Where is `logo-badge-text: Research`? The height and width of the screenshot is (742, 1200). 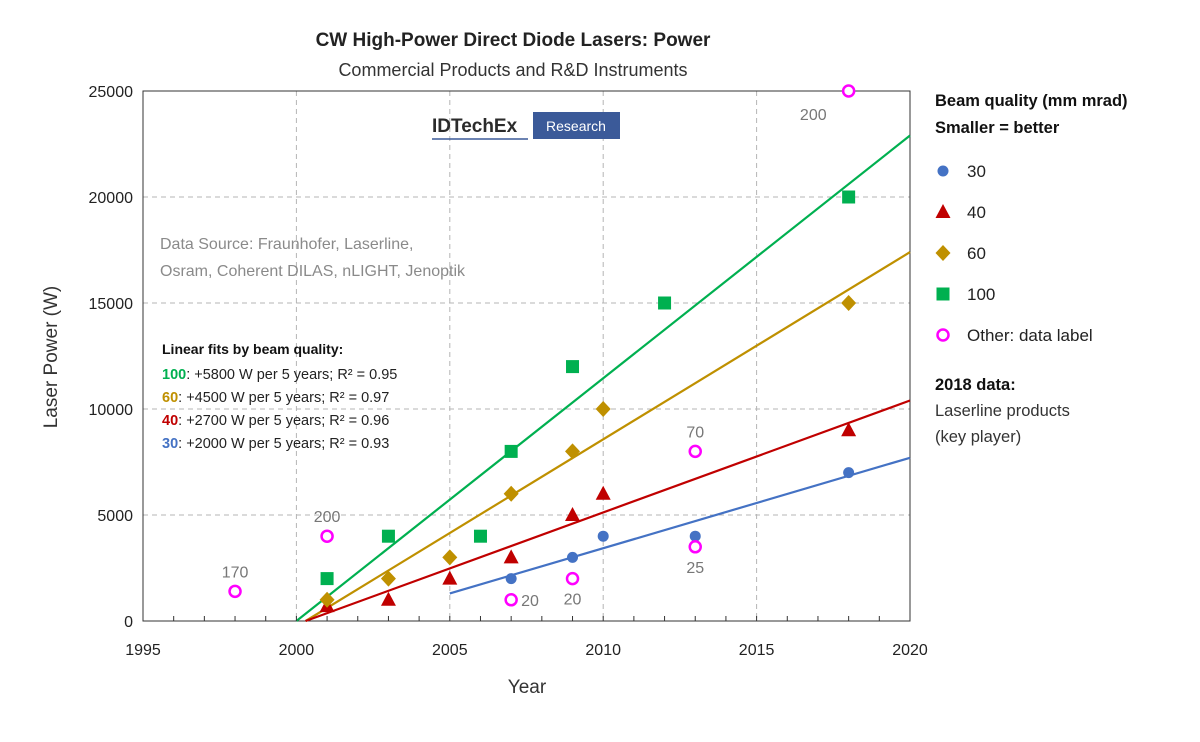
logo-badge-text: Research is located at coordinates (576, 126).